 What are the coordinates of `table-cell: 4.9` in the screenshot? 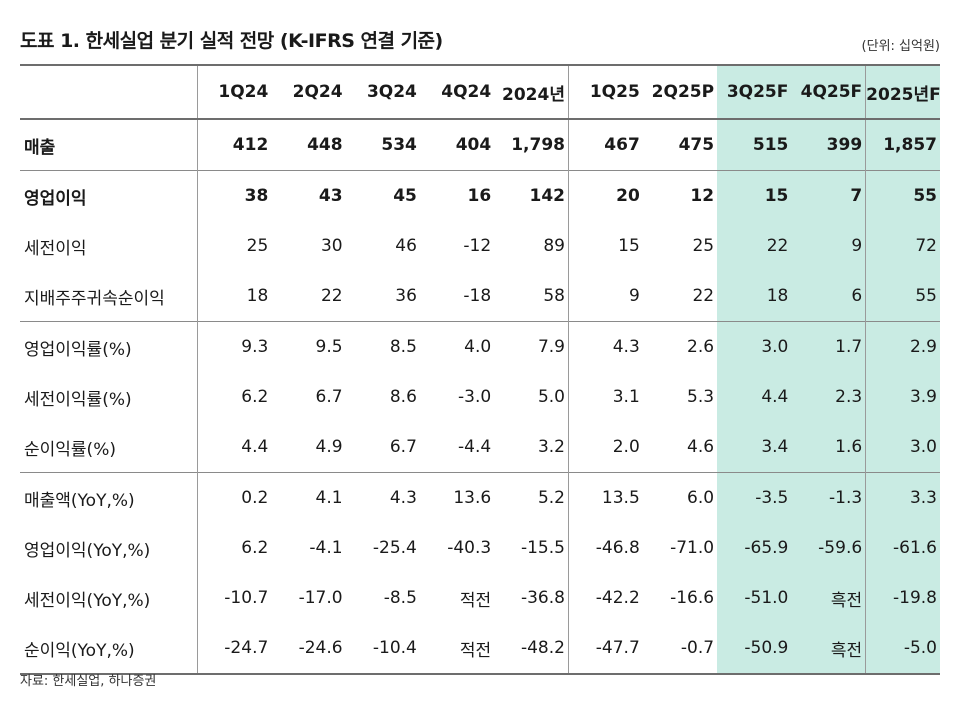 It's located at (329, 447).